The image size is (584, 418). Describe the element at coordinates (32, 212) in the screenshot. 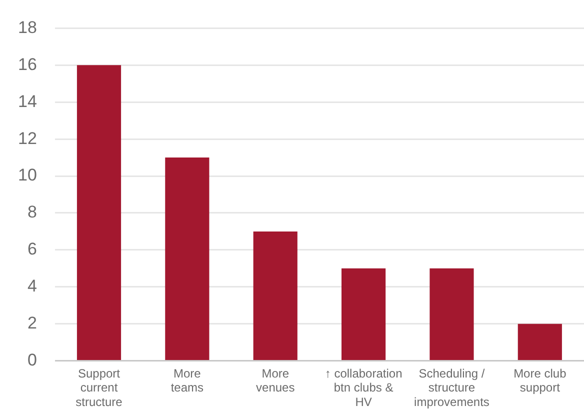

I see `y-tick-label: 8` at that location.